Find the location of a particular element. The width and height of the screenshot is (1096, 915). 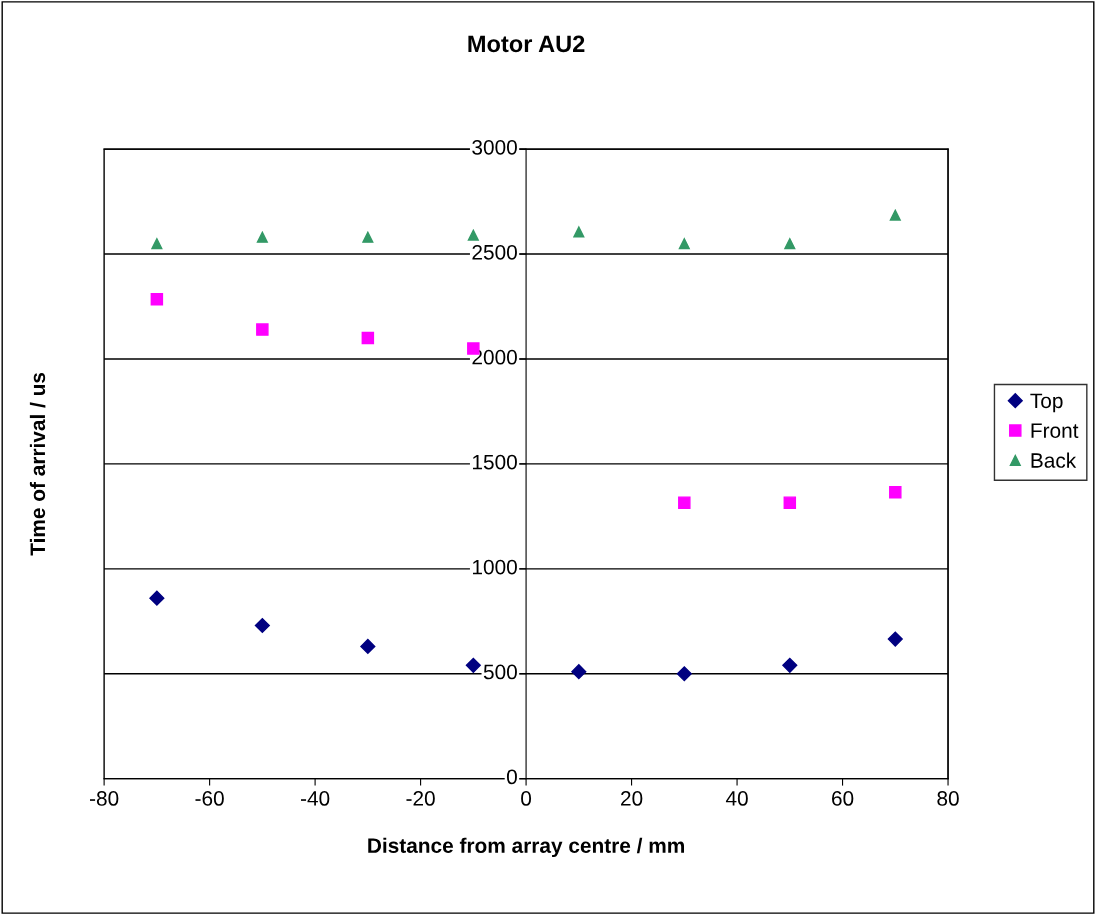

y-tick-label: 500 is located at coordinates (500, 672).